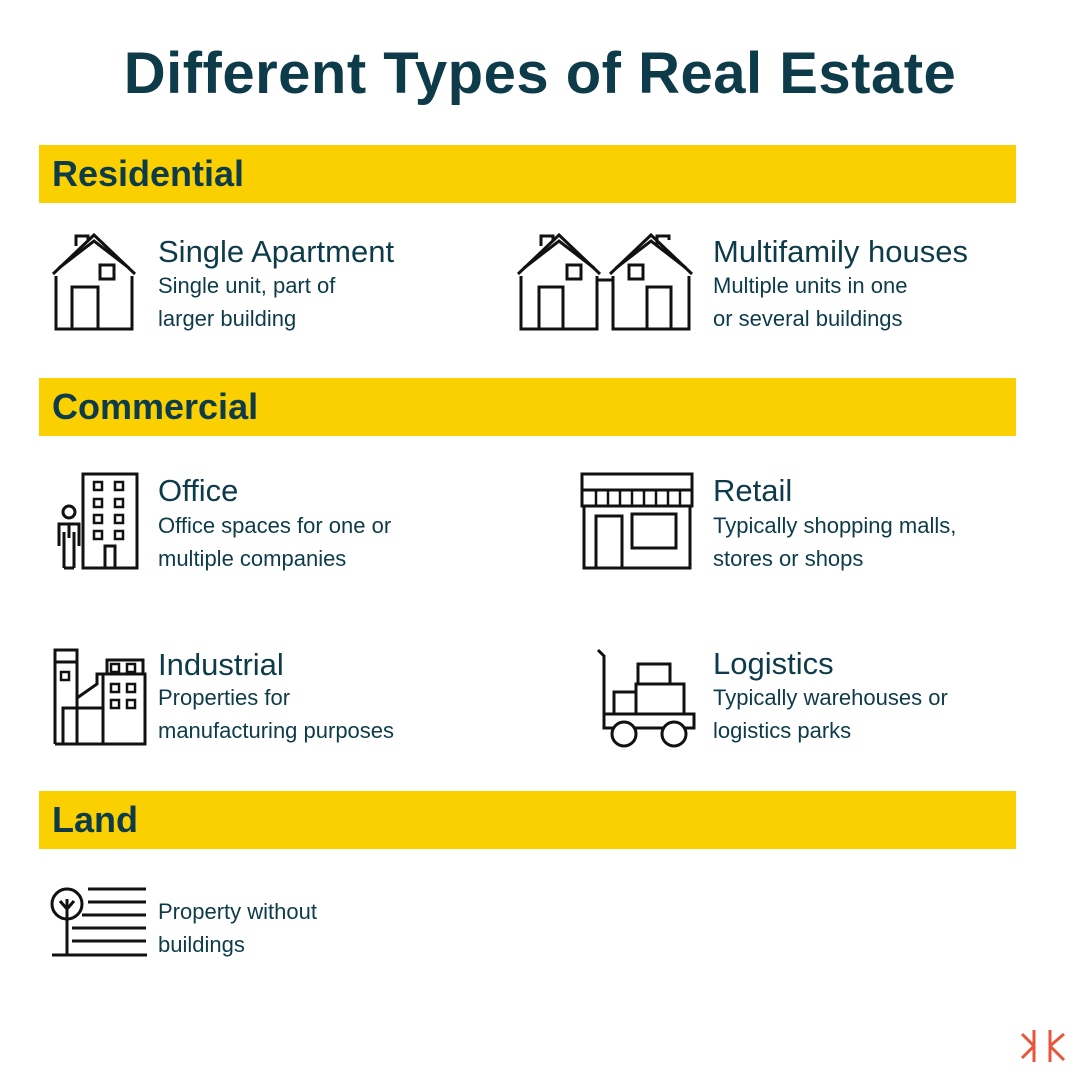 This screenshot has width=1080, height=1080. I want to click on item-description-line-1: Office spaces for one or, so click(275, 525).